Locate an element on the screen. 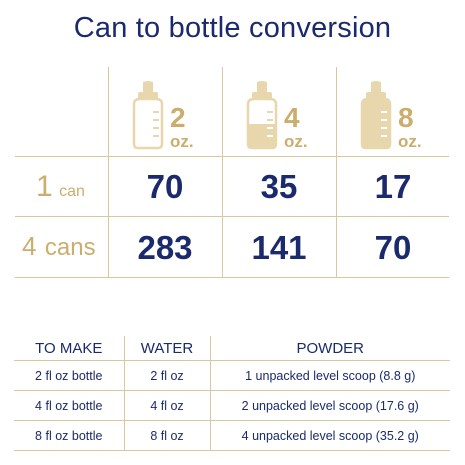  bottle-size-number: 4 is located at coordinates (292, 117).